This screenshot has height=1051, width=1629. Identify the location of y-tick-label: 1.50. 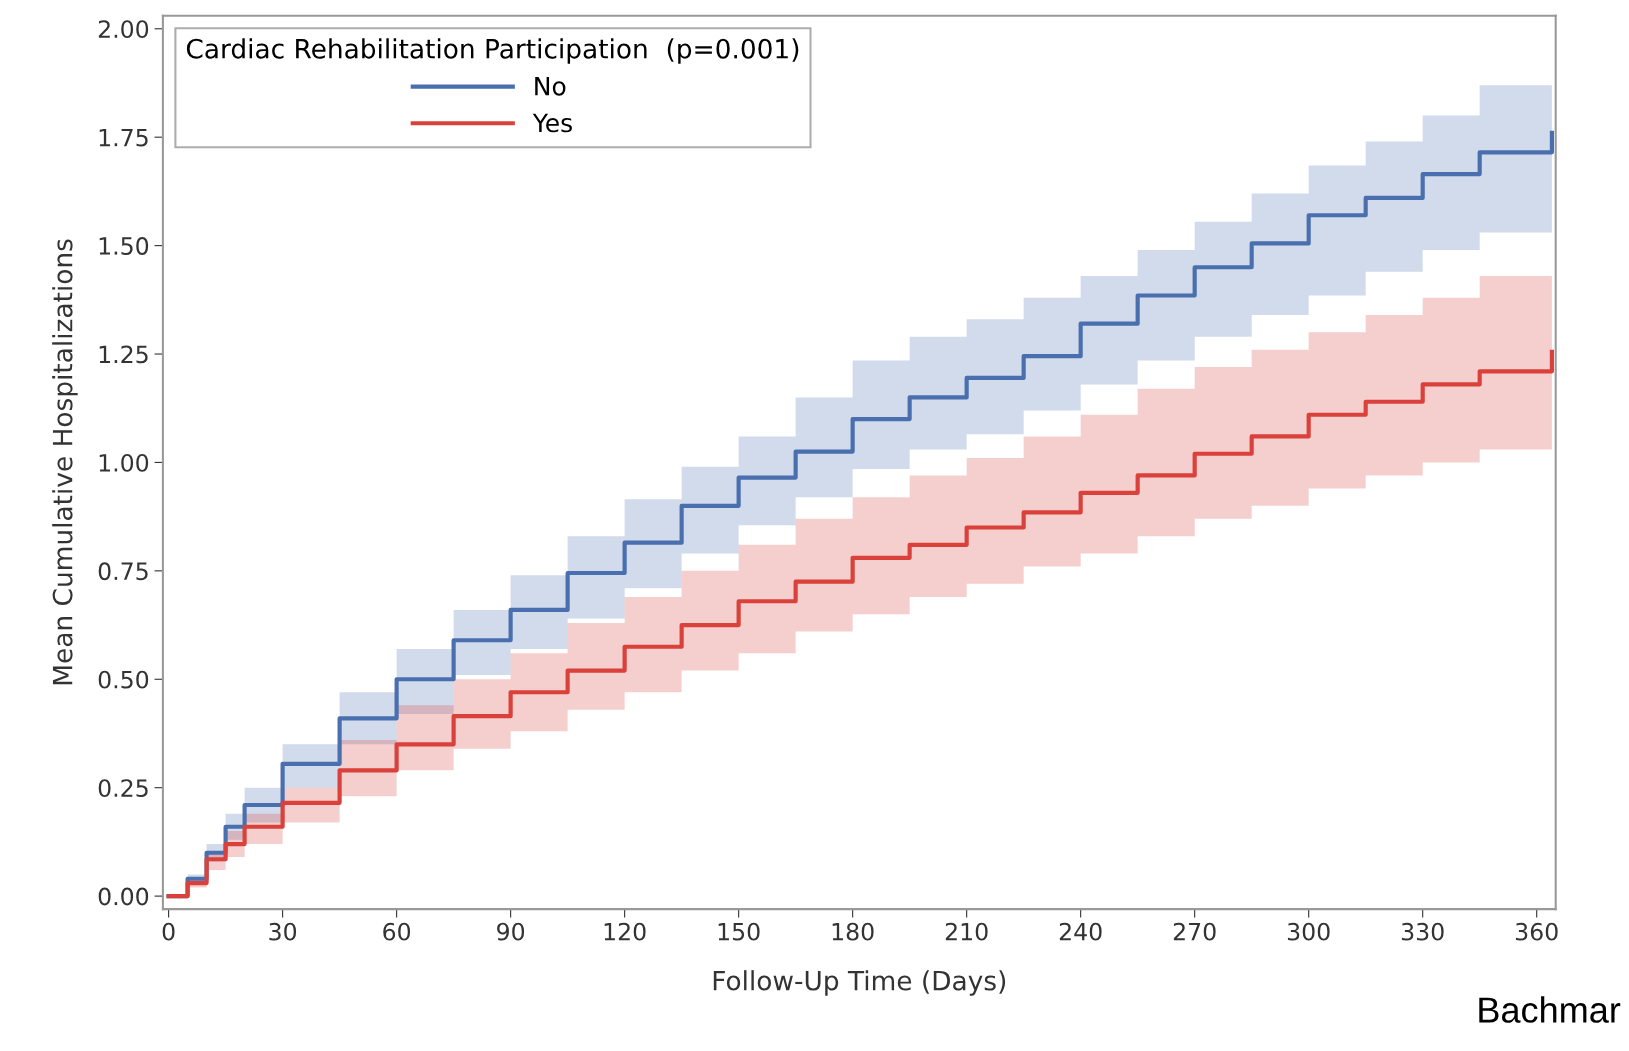
(124, 246).